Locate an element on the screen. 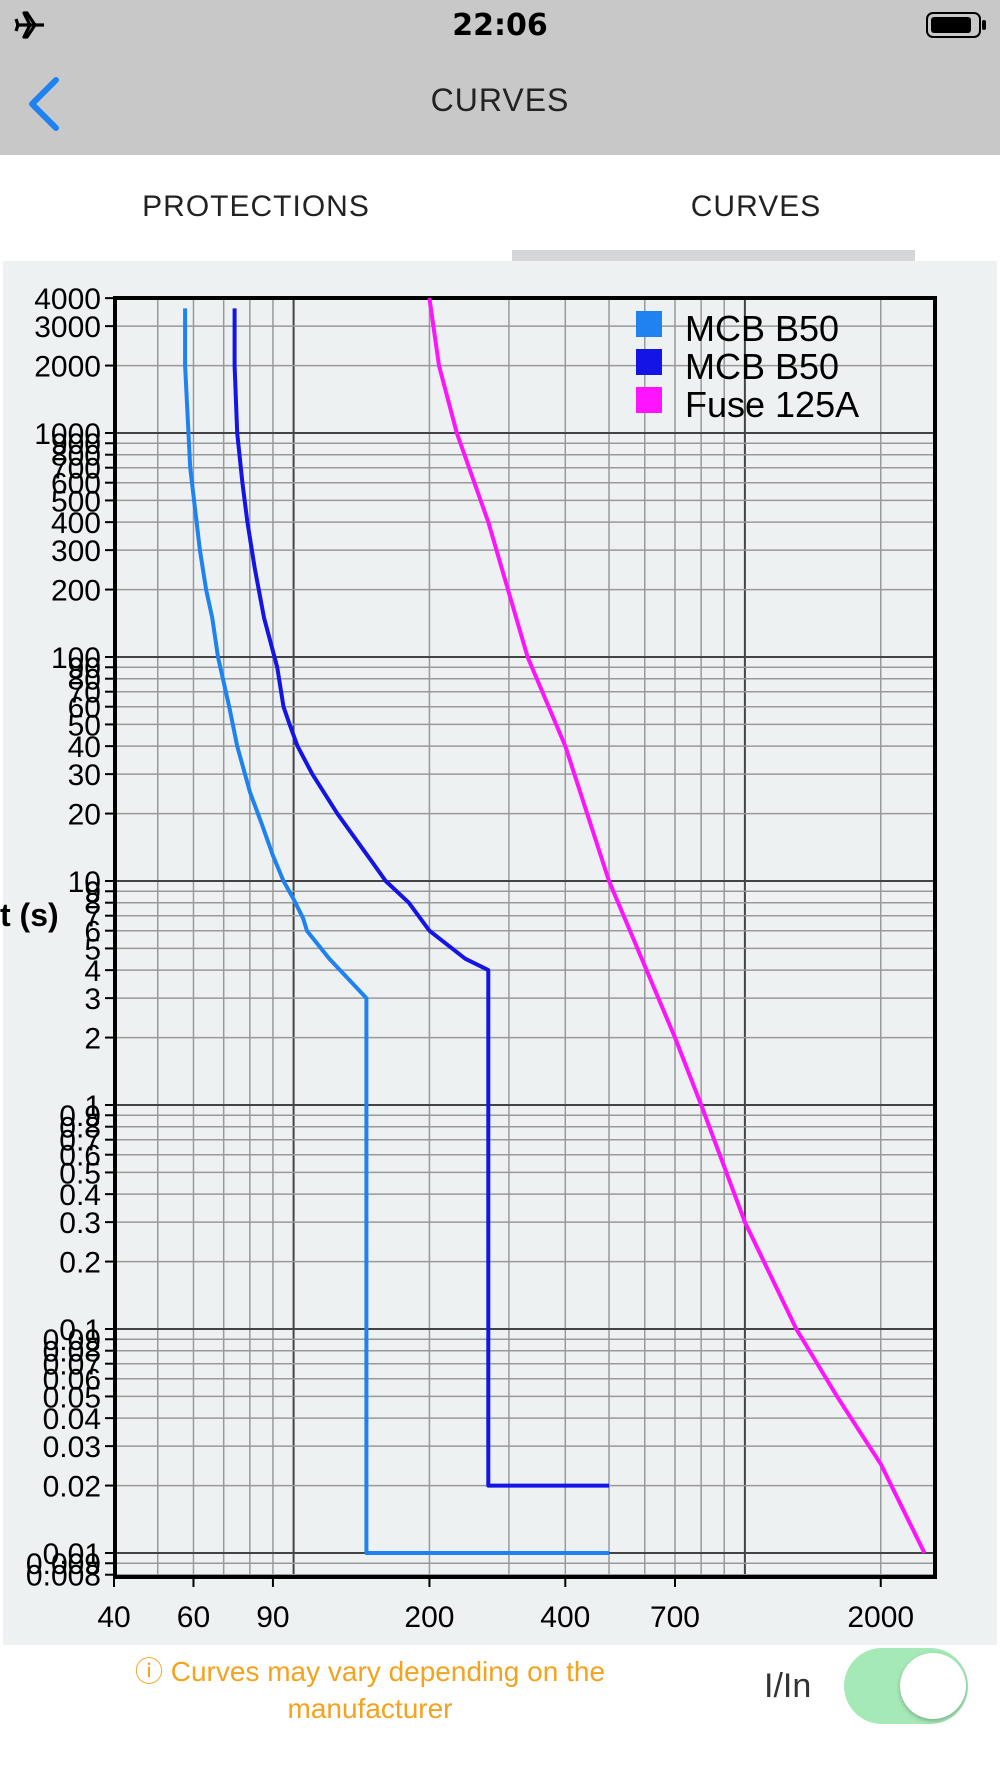  y-tick-label: 80 is located at coordinates (84, 680).